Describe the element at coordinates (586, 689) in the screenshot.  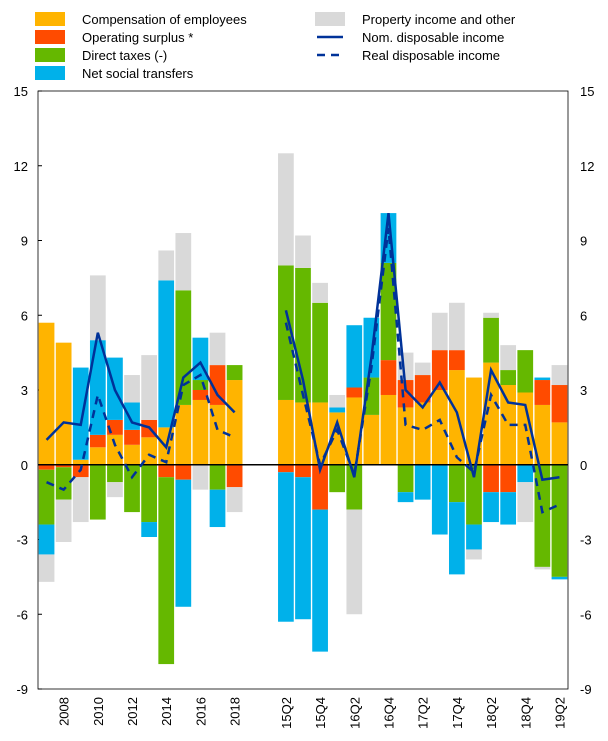
I see `y2-tick-label: -9` at that location.